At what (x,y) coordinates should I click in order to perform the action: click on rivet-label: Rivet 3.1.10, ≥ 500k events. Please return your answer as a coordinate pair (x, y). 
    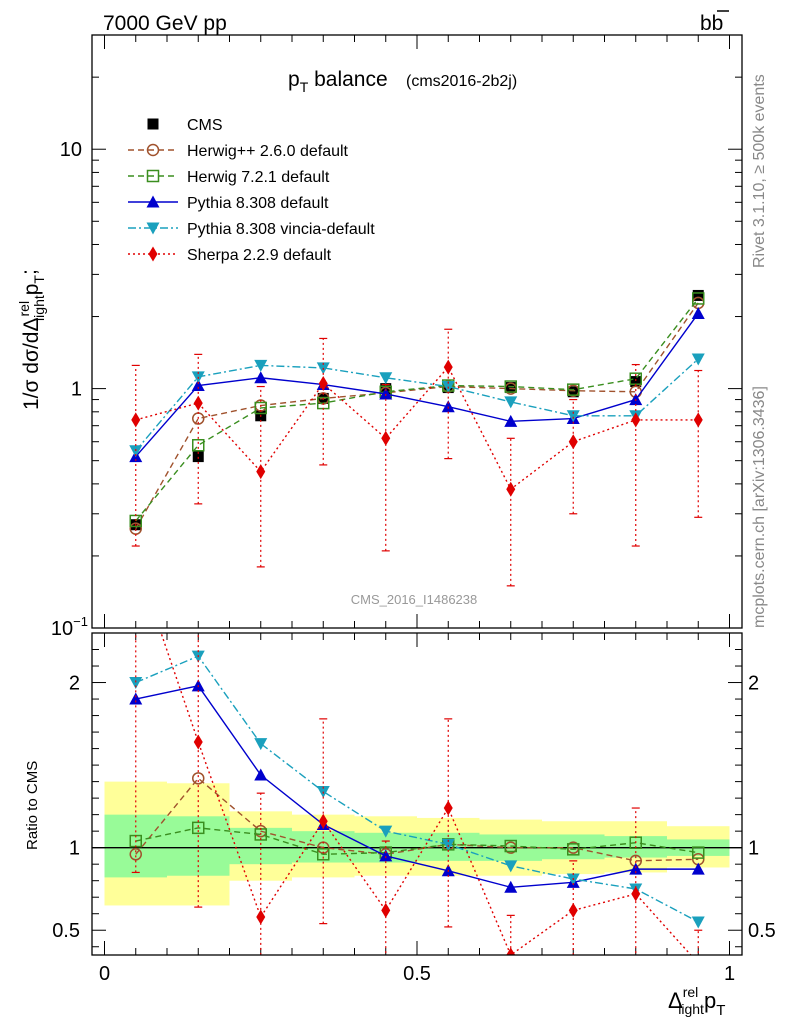
    Looking at the image, I should click on (759, 171).